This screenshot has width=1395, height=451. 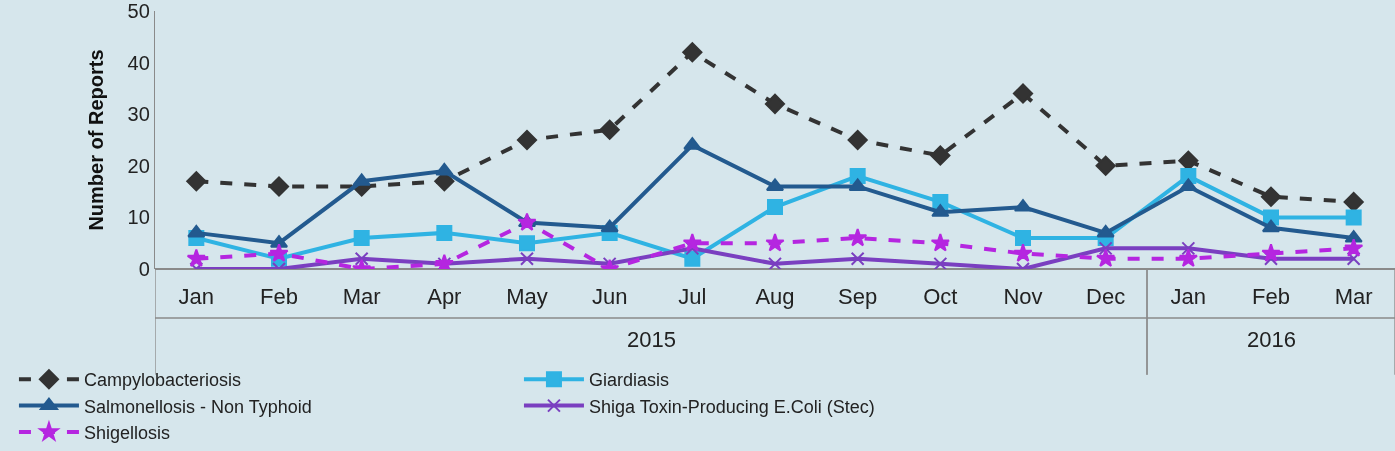 I want to click on y-tick-label: 20, so click(x=138, y=165).